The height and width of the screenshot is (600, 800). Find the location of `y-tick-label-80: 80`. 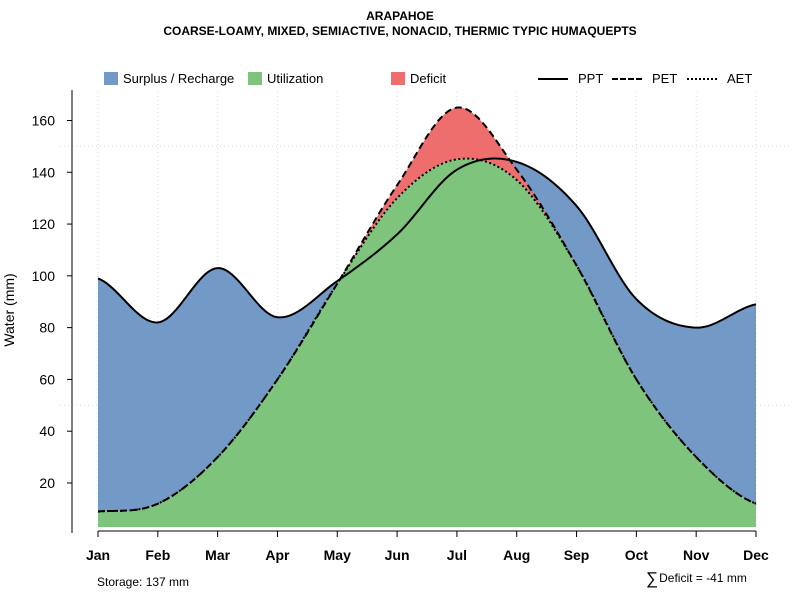

y-tick-label-80: 80 is located at coordinates (47, 328).